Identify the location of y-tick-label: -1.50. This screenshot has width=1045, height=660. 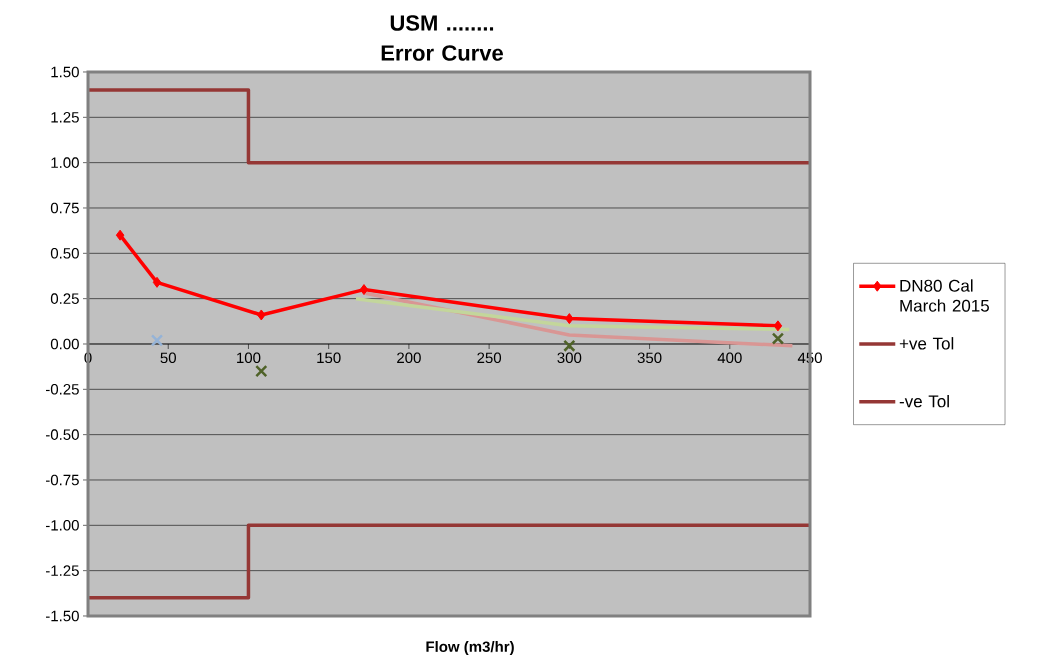
(62, 616).